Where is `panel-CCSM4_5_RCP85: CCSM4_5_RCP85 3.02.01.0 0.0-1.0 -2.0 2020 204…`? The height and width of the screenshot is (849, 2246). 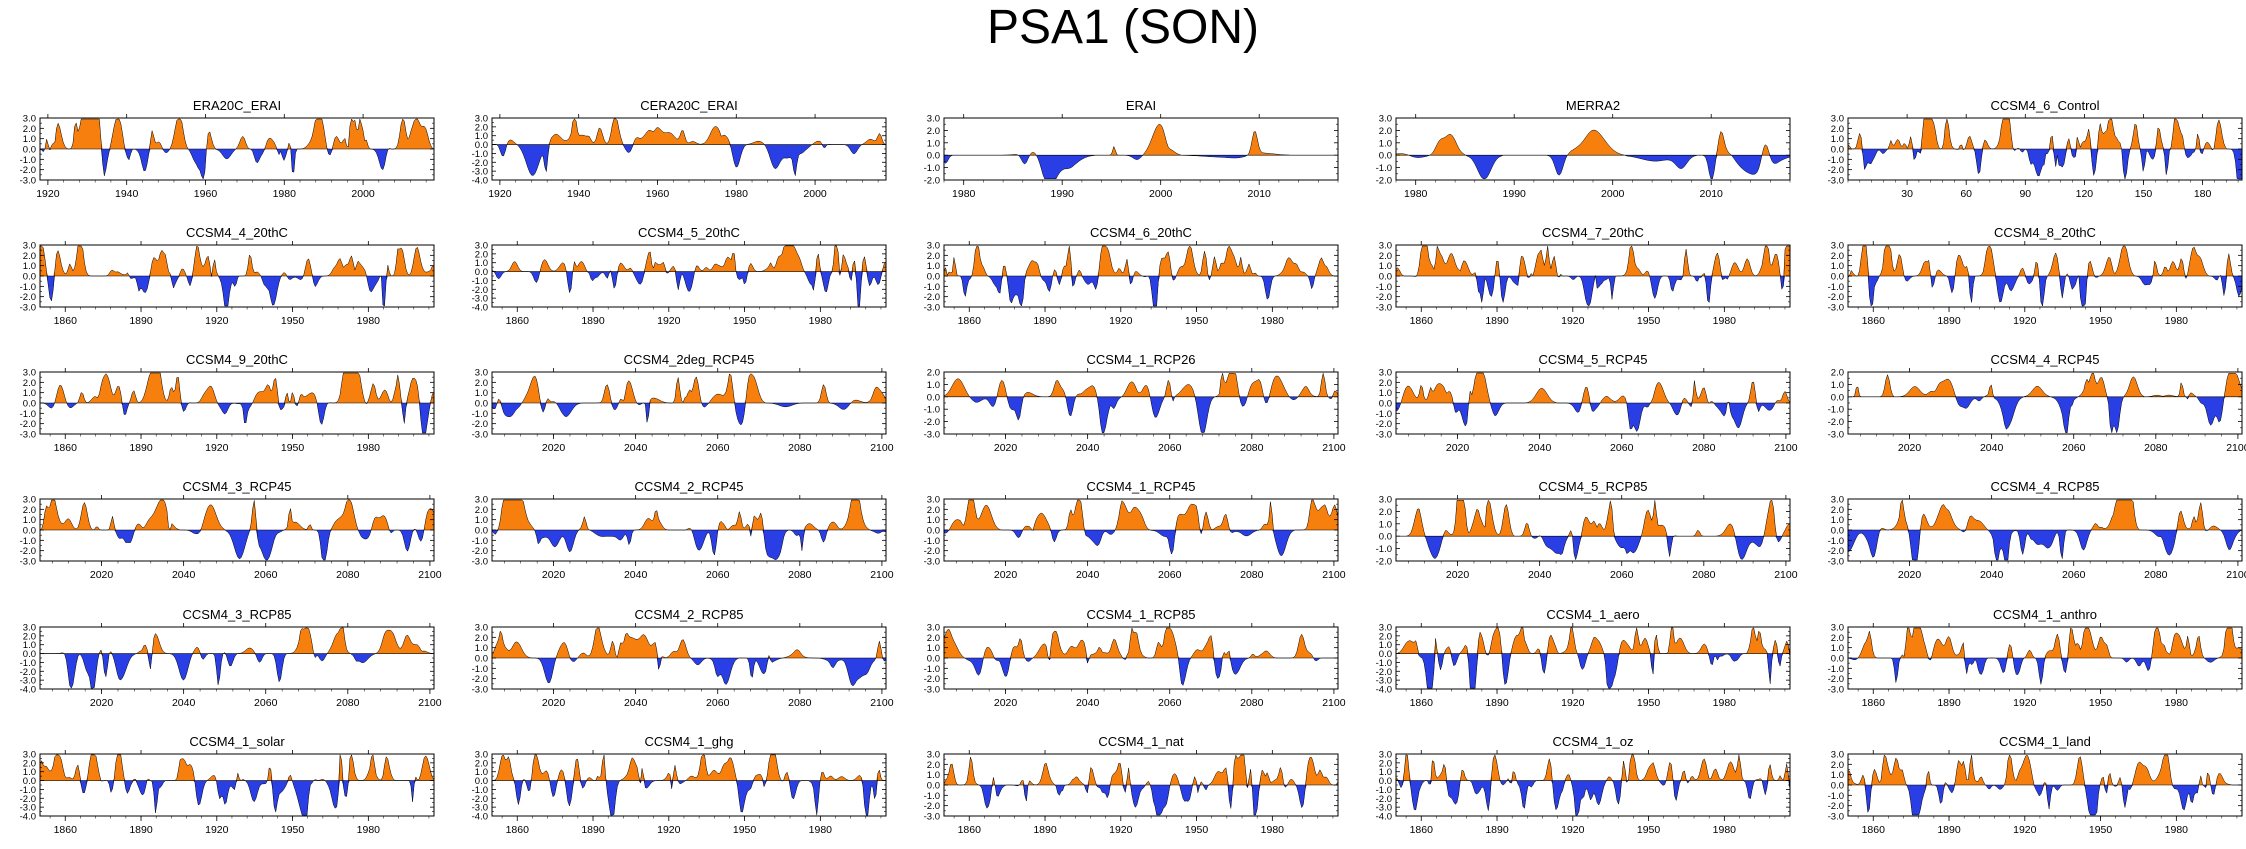 panel-CCSM4_5_RCP85: CCSM4_5_RCP85 3.02.01.0 0.0-1.0 -2.0 2020 204… is located at coordinates (1587, 530).